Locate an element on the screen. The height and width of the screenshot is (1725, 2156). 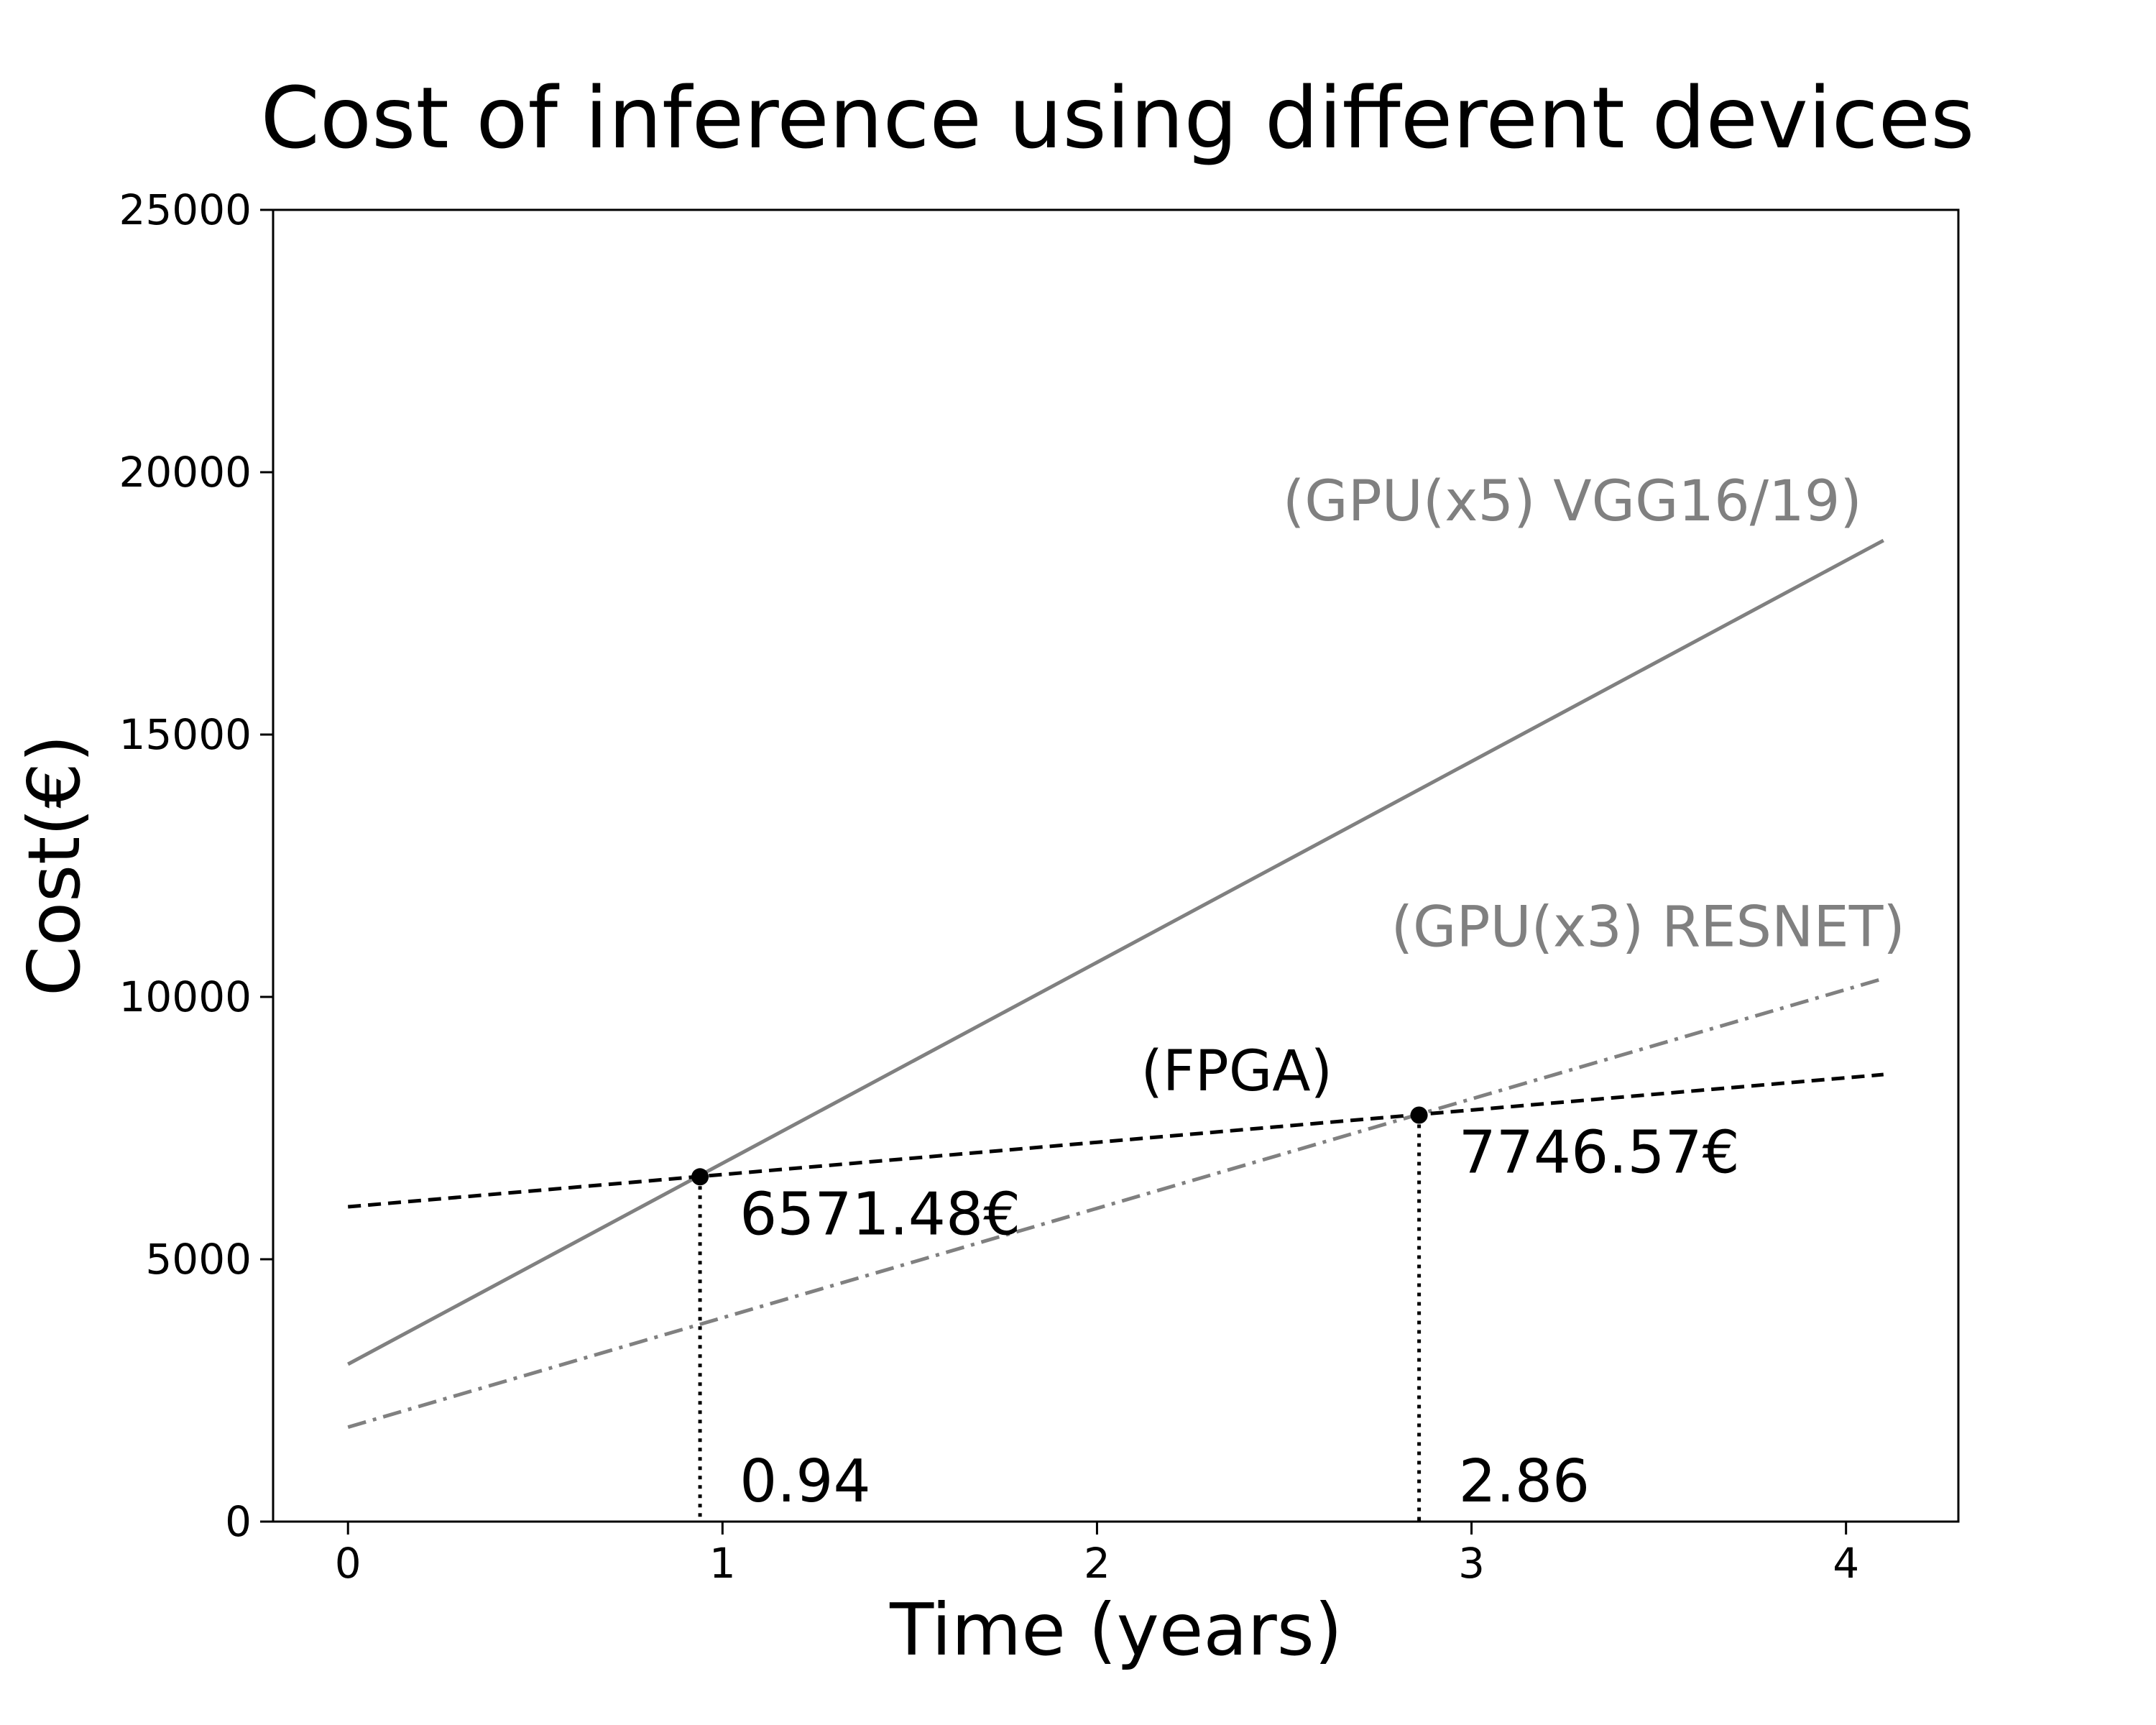
series-label-2: (FPGA) is located at coordinates (1236, 1071).